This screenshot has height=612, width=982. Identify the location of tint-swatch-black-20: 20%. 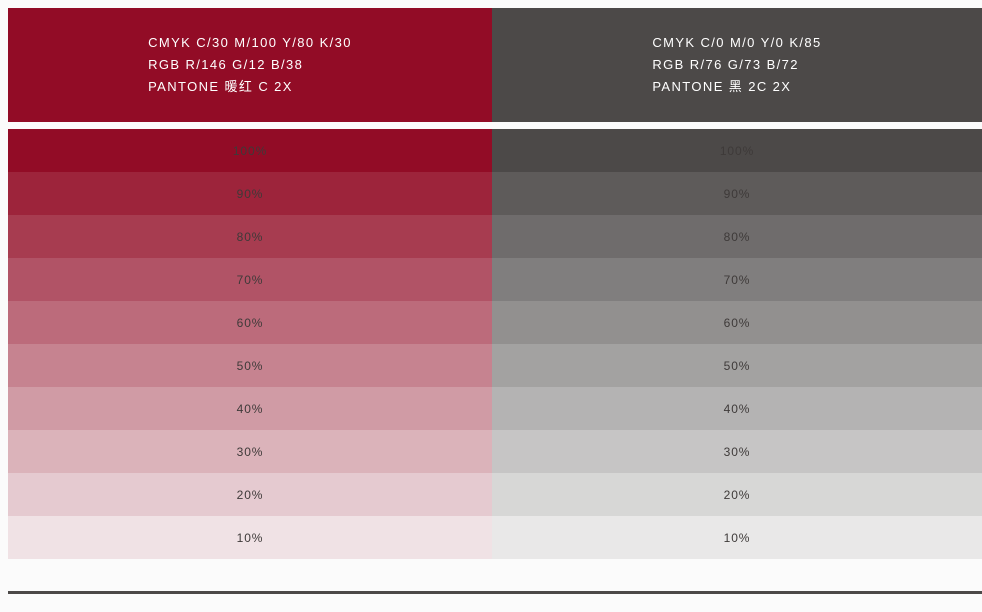
(737, 494).